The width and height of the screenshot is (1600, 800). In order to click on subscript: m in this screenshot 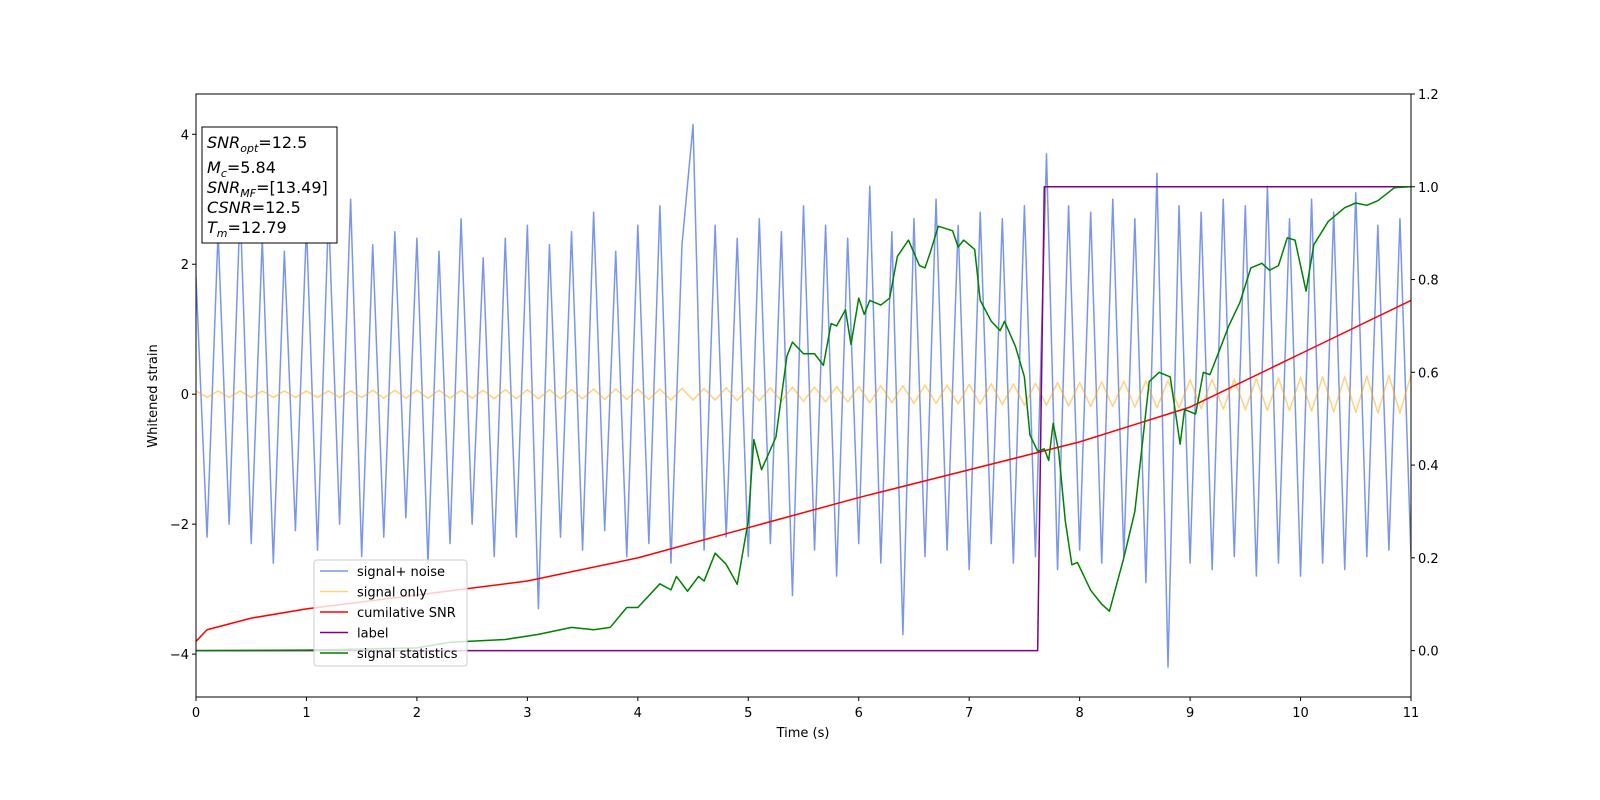, I will do `click(222, 233)`.